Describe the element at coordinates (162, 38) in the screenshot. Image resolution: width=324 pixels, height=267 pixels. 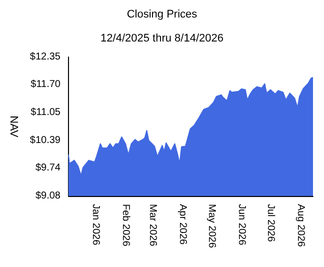
I see `chart-subtitle: 12/4/2025 thru 8/14/2026` at that location.